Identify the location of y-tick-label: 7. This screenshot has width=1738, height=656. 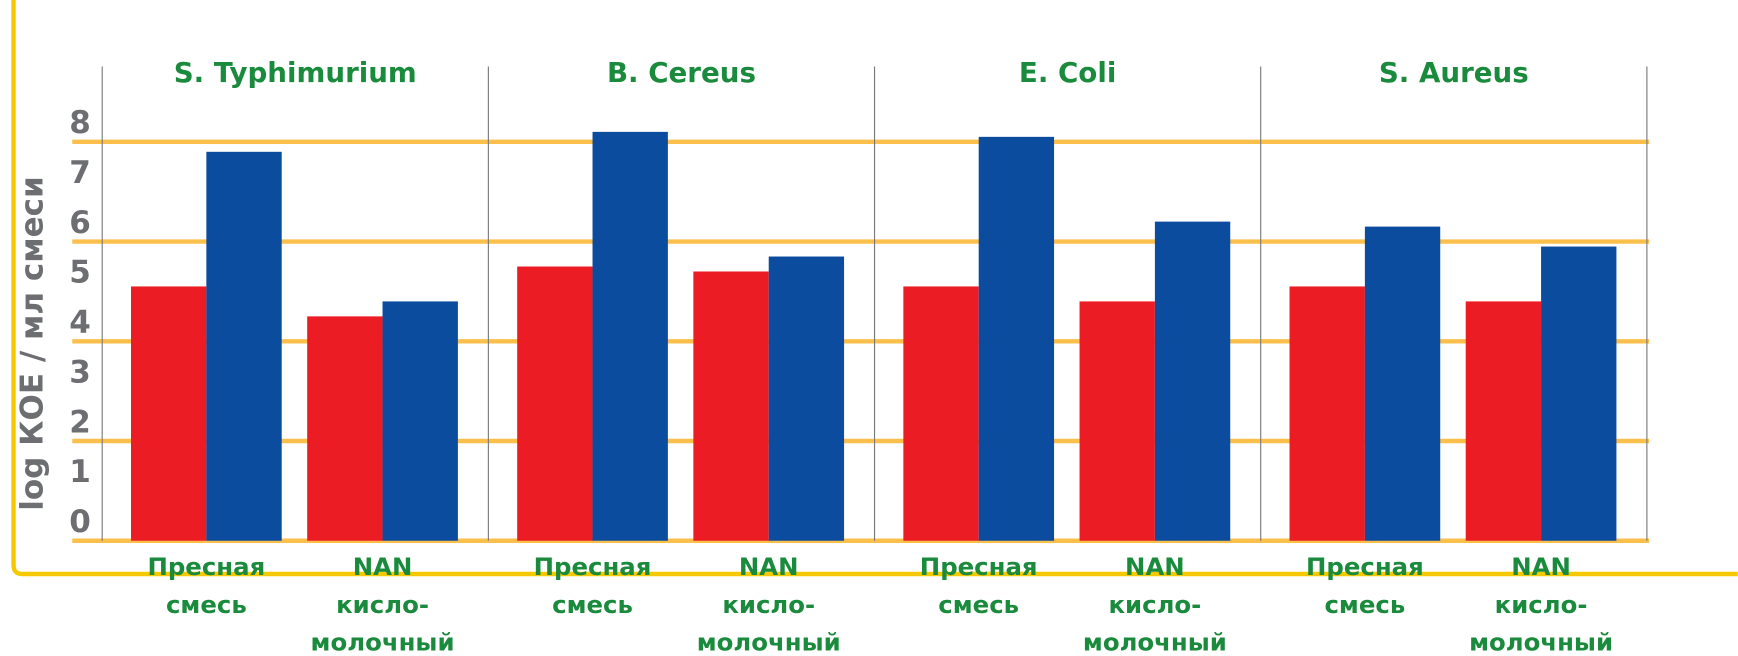
(80, 173).